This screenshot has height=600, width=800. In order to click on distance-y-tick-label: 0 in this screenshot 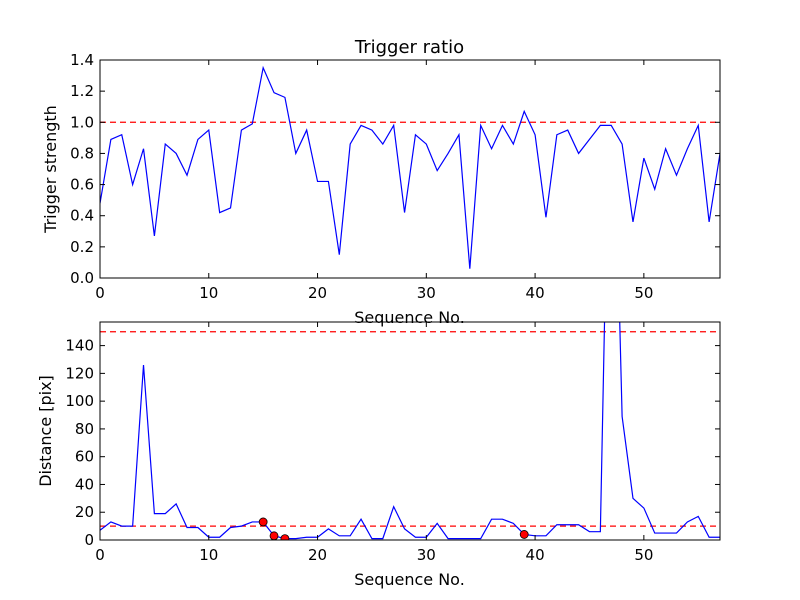, I will do `click(89, 540)`.